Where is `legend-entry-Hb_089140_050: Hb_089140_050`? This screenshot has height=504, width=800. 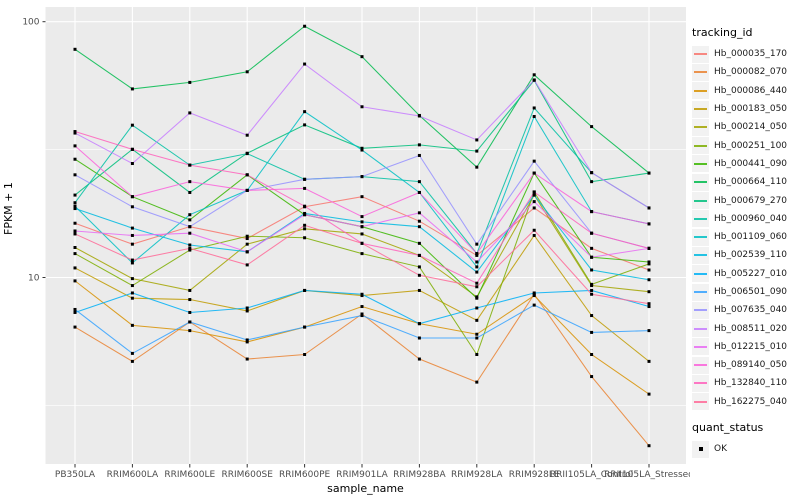 legend-entry-Hb_089140_050: Hb_089140_050 is located at coordinates (745, 365).